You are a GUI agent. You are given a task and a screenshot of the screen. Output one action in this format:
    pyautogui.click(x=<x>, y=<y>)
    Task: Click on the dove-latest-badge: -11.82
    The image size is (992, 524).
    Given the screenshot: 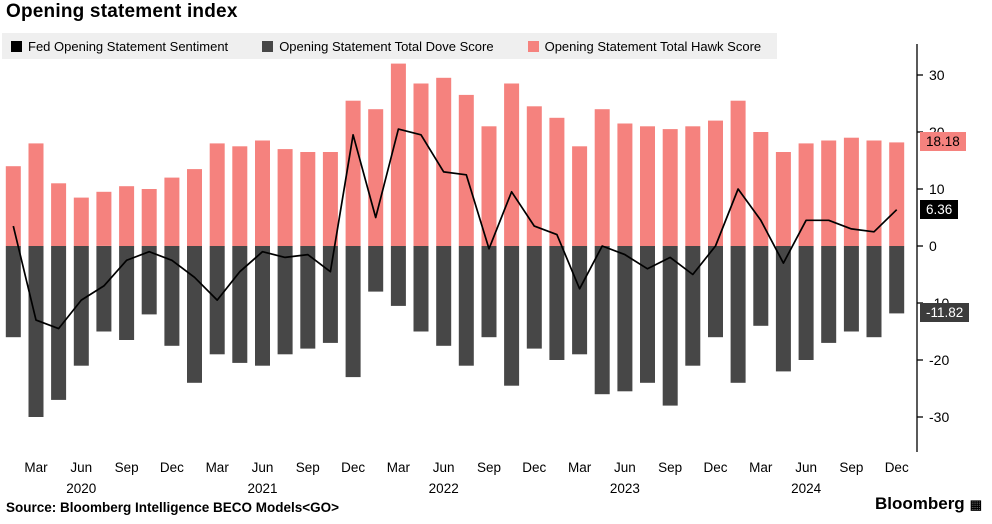 What is the action you would take?
    pyautogui.click(x=945, y=313)
    